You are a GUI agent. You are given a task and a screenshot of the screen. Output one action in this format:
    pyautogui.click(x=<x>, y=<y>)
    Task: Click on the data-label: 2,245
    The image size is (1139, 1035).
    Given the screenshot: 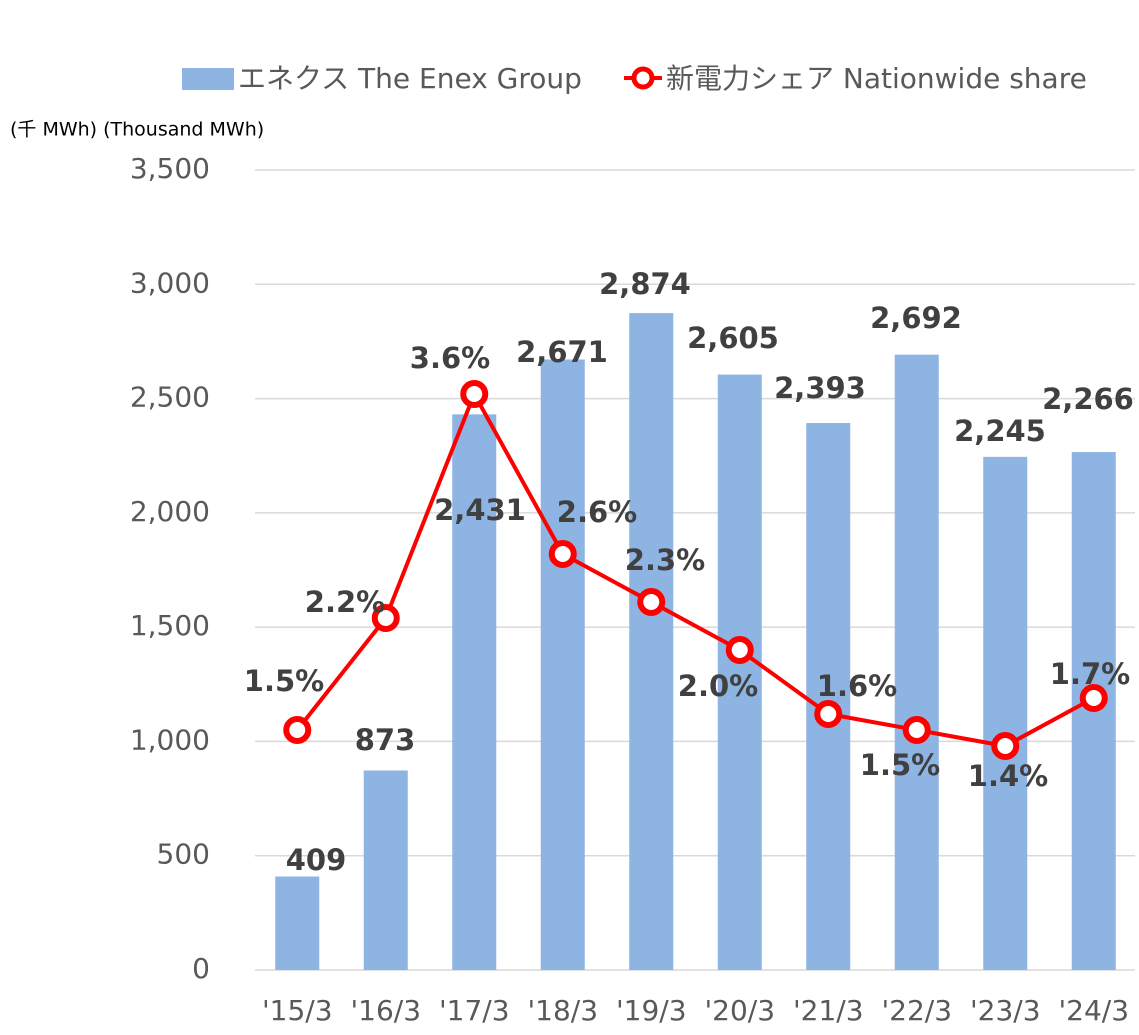 What is the action you would take?
    pyautogui.click(x=1000, y=431)
    